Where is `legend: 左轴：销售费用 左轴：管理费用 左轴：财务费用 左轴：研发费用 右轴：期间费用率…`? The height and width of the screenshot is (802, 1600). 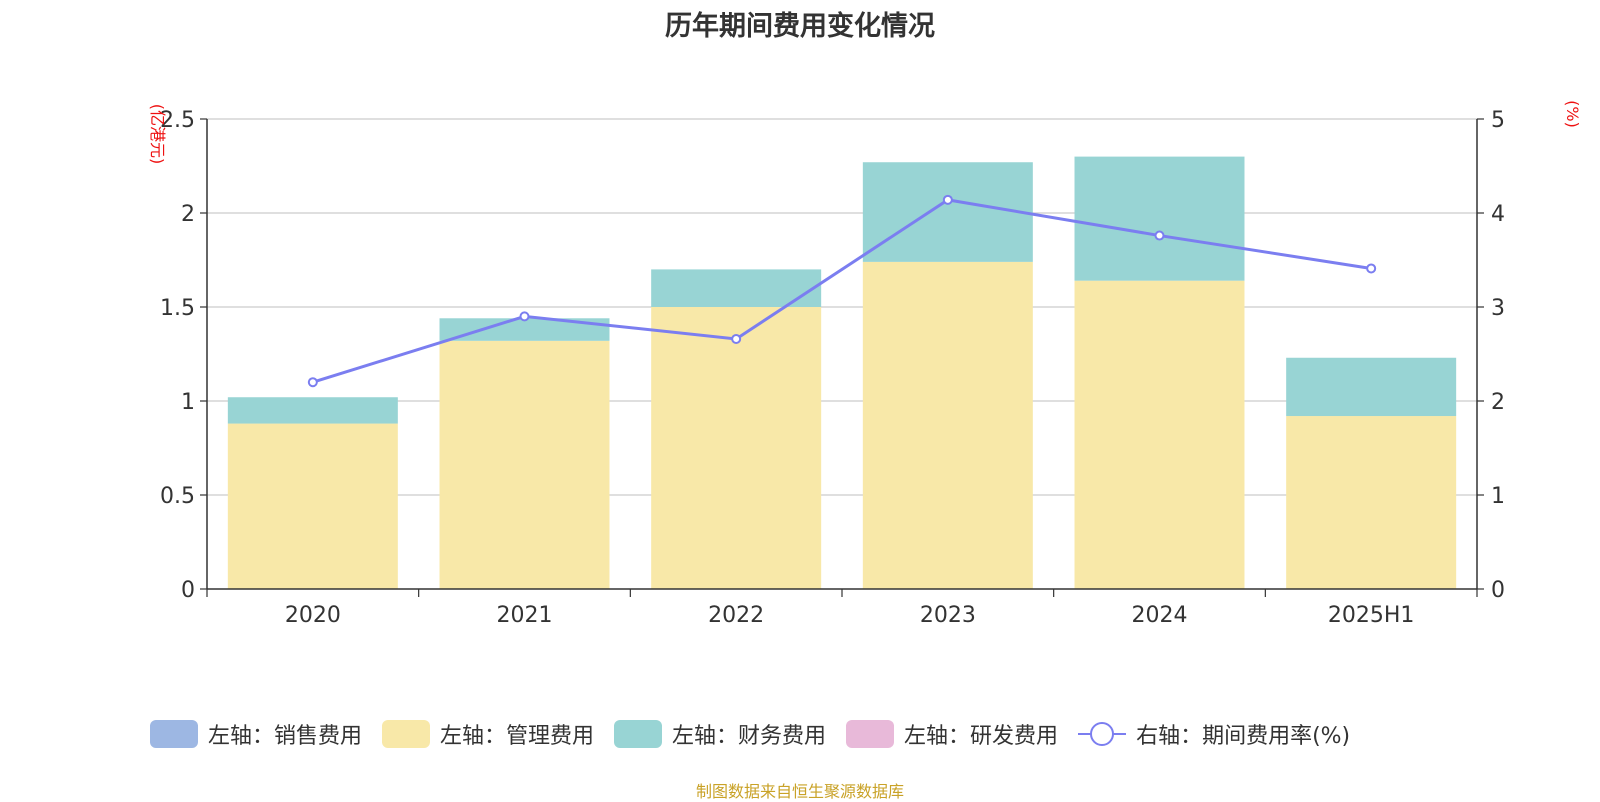 legend: 左轴：销售费用 左轴：管理费用 左轴：财务费用 左轴：研发费用 右轴：期间费用率… is located at coordinates (760, 734).